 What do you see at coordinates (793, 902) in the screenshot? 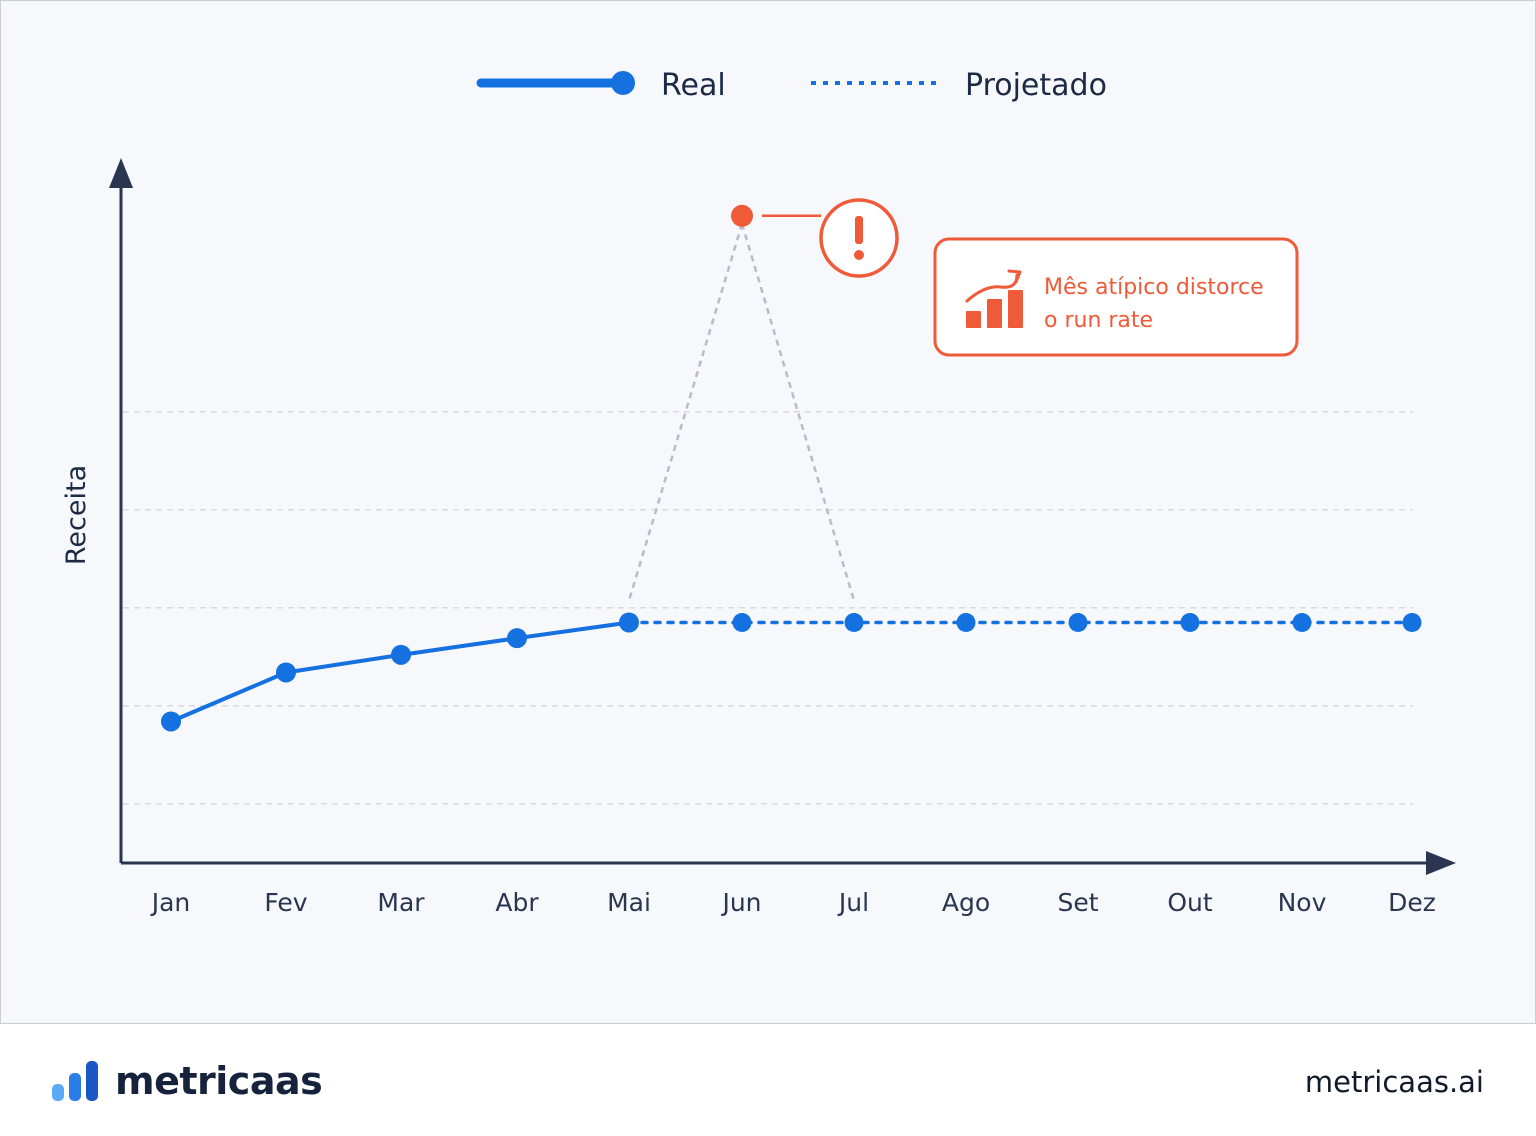
I see `x-tick-labels: Jan Fev Mar Abr Mai Jun Jul Ago Set Out Nov Dez` at bounding box center [793, 902].